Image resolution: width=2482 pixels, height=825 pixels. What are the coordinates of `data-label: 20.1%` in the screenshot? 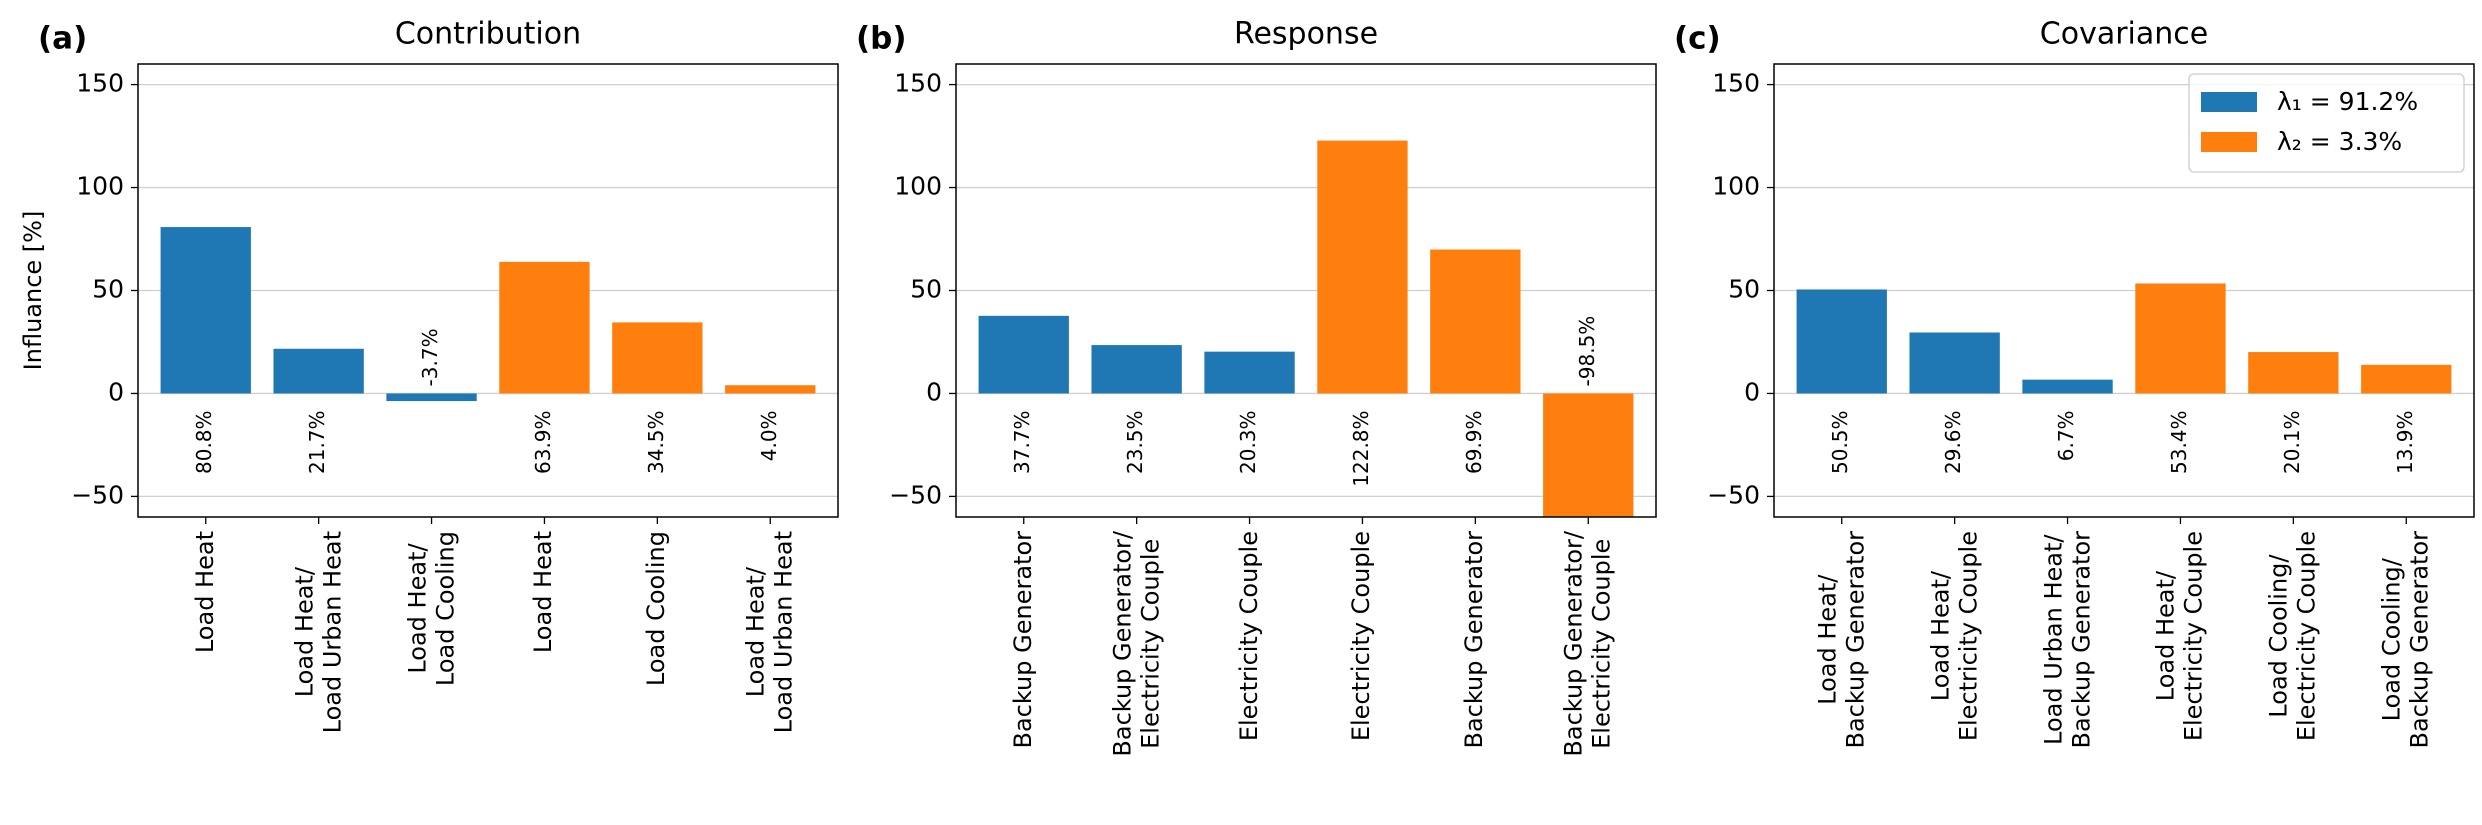 It's located at (2292, 442).